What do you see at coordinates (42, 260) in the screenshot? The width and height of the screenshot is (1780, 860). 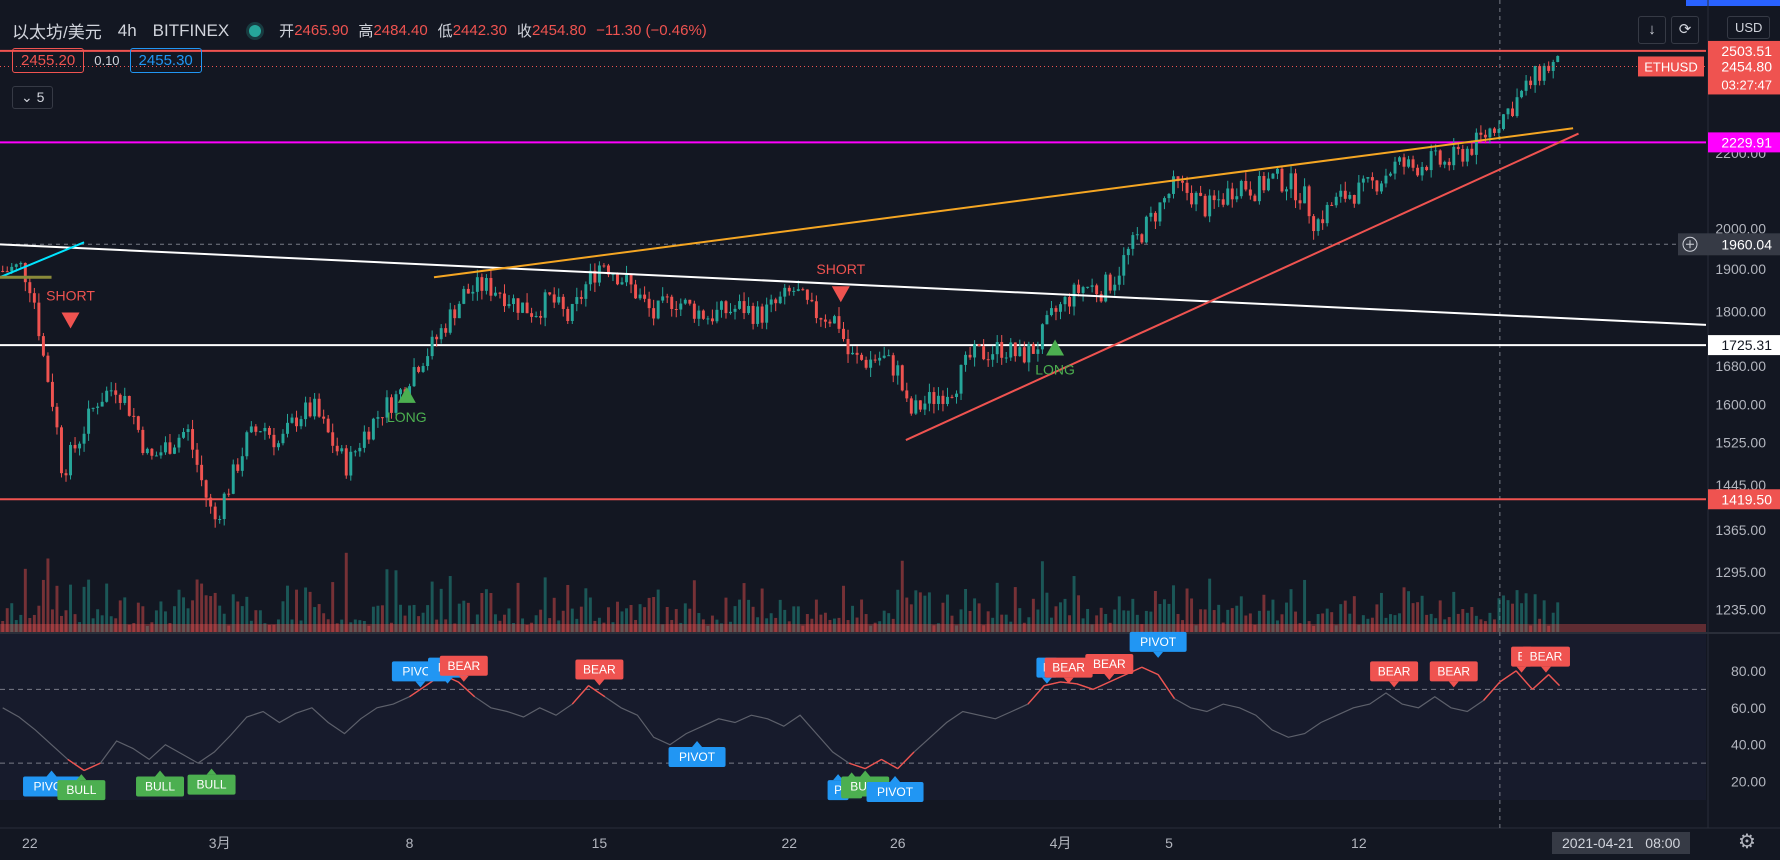 I see `trend-line` at bounding box center [42, 260].